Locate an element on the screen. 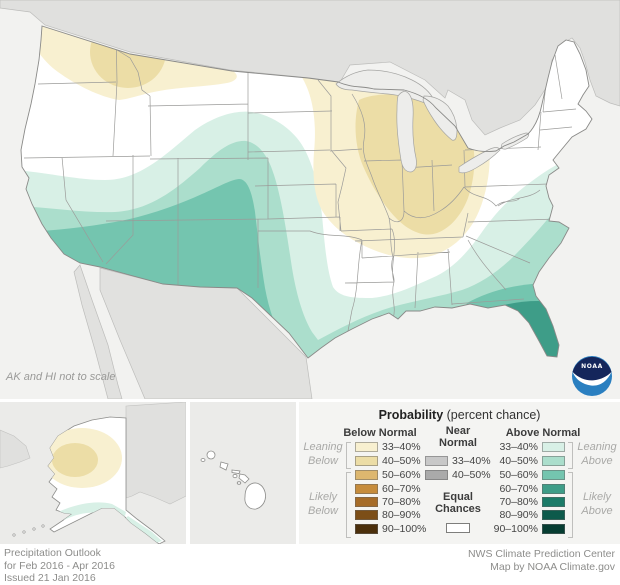 Image resolution: width=620 pixels, height=585 pixels. footer-issued-date: Issued 21 Jan 2016 is located at coordinates (50, 578).